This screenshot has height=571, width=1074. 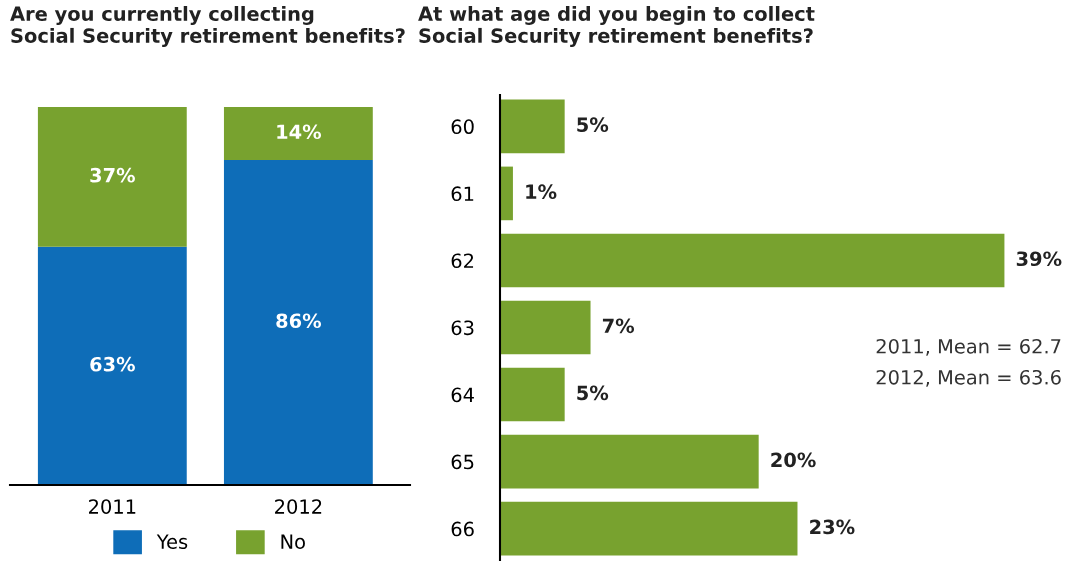 What do you see at coordinates (832, 527) in the screenshot?
I see `data-label: 23%` at bounding box center [832, 527].